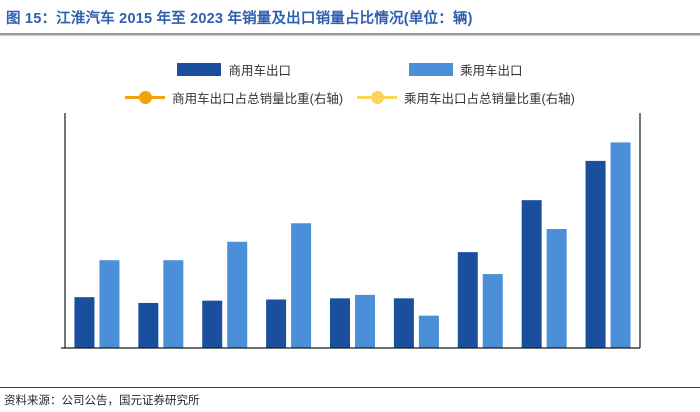  I want to click on legend-swatch-passenger-icon, so click(431, 69).